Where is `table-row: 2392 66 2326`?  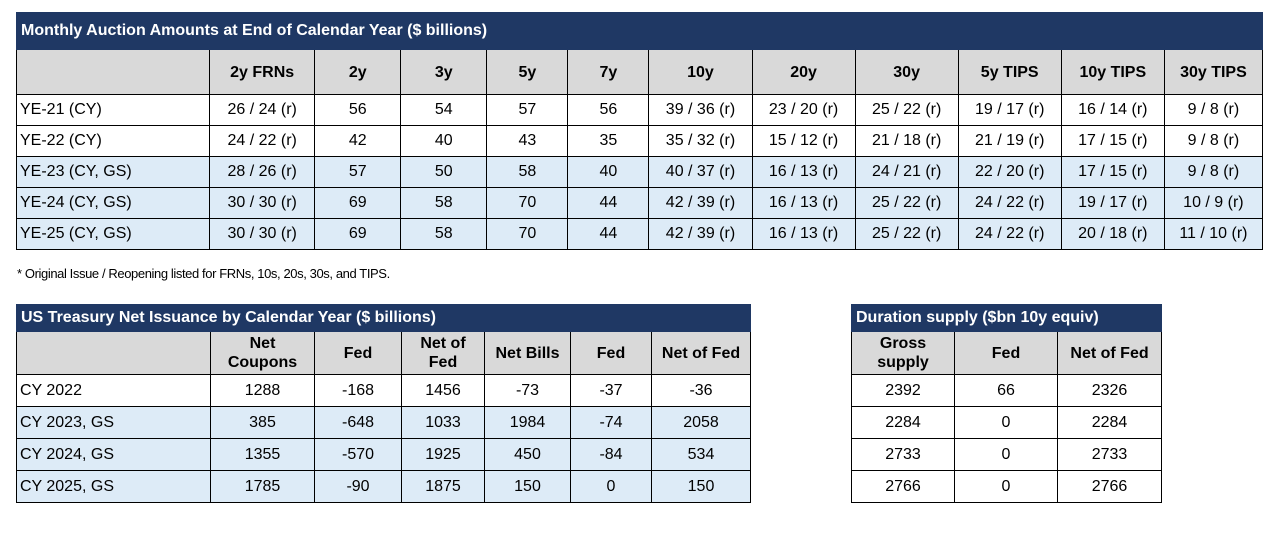 table-row: 2392 66 2326 is located at coordinates (1006, 390).